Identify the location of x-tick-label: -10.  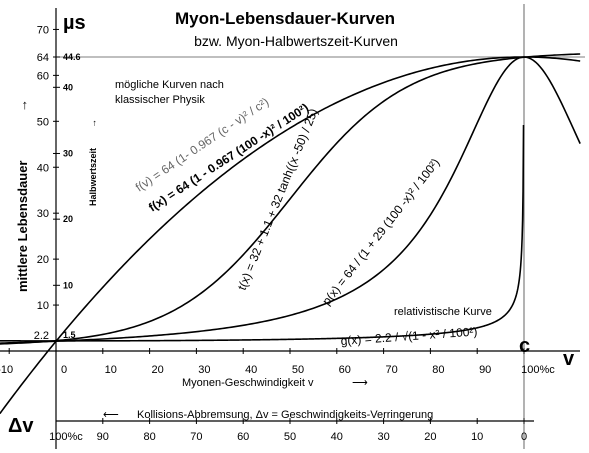
(6, 370).